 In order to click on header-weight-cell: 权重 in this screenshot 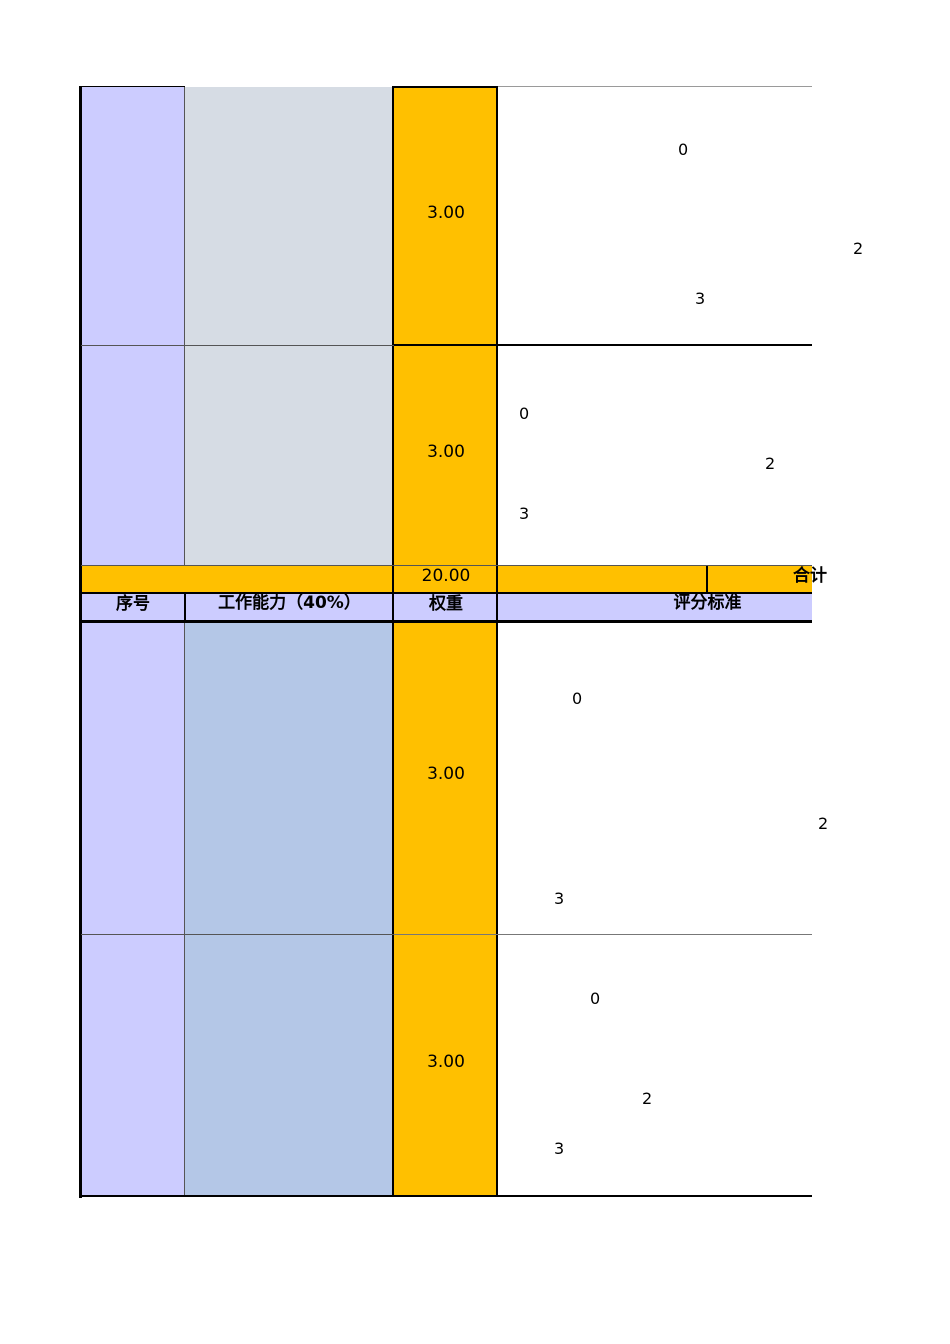, I will do `click(446, 607)`.